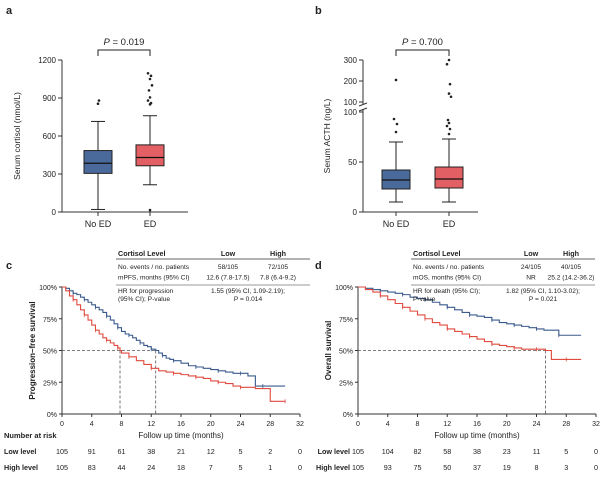 This screenshot has height=489, width=600. I want to click on panel-d-x-tick-label: 0, so click(358, 424).